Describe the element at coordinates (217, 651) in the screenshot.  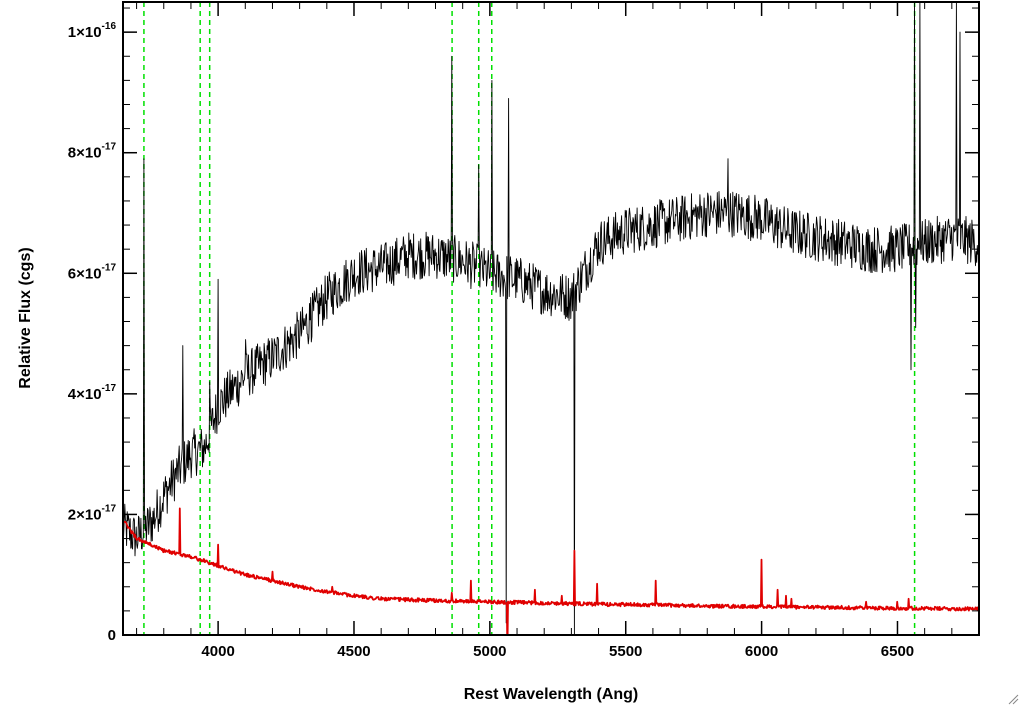
I see `x-tick-label: 4000` at that location.